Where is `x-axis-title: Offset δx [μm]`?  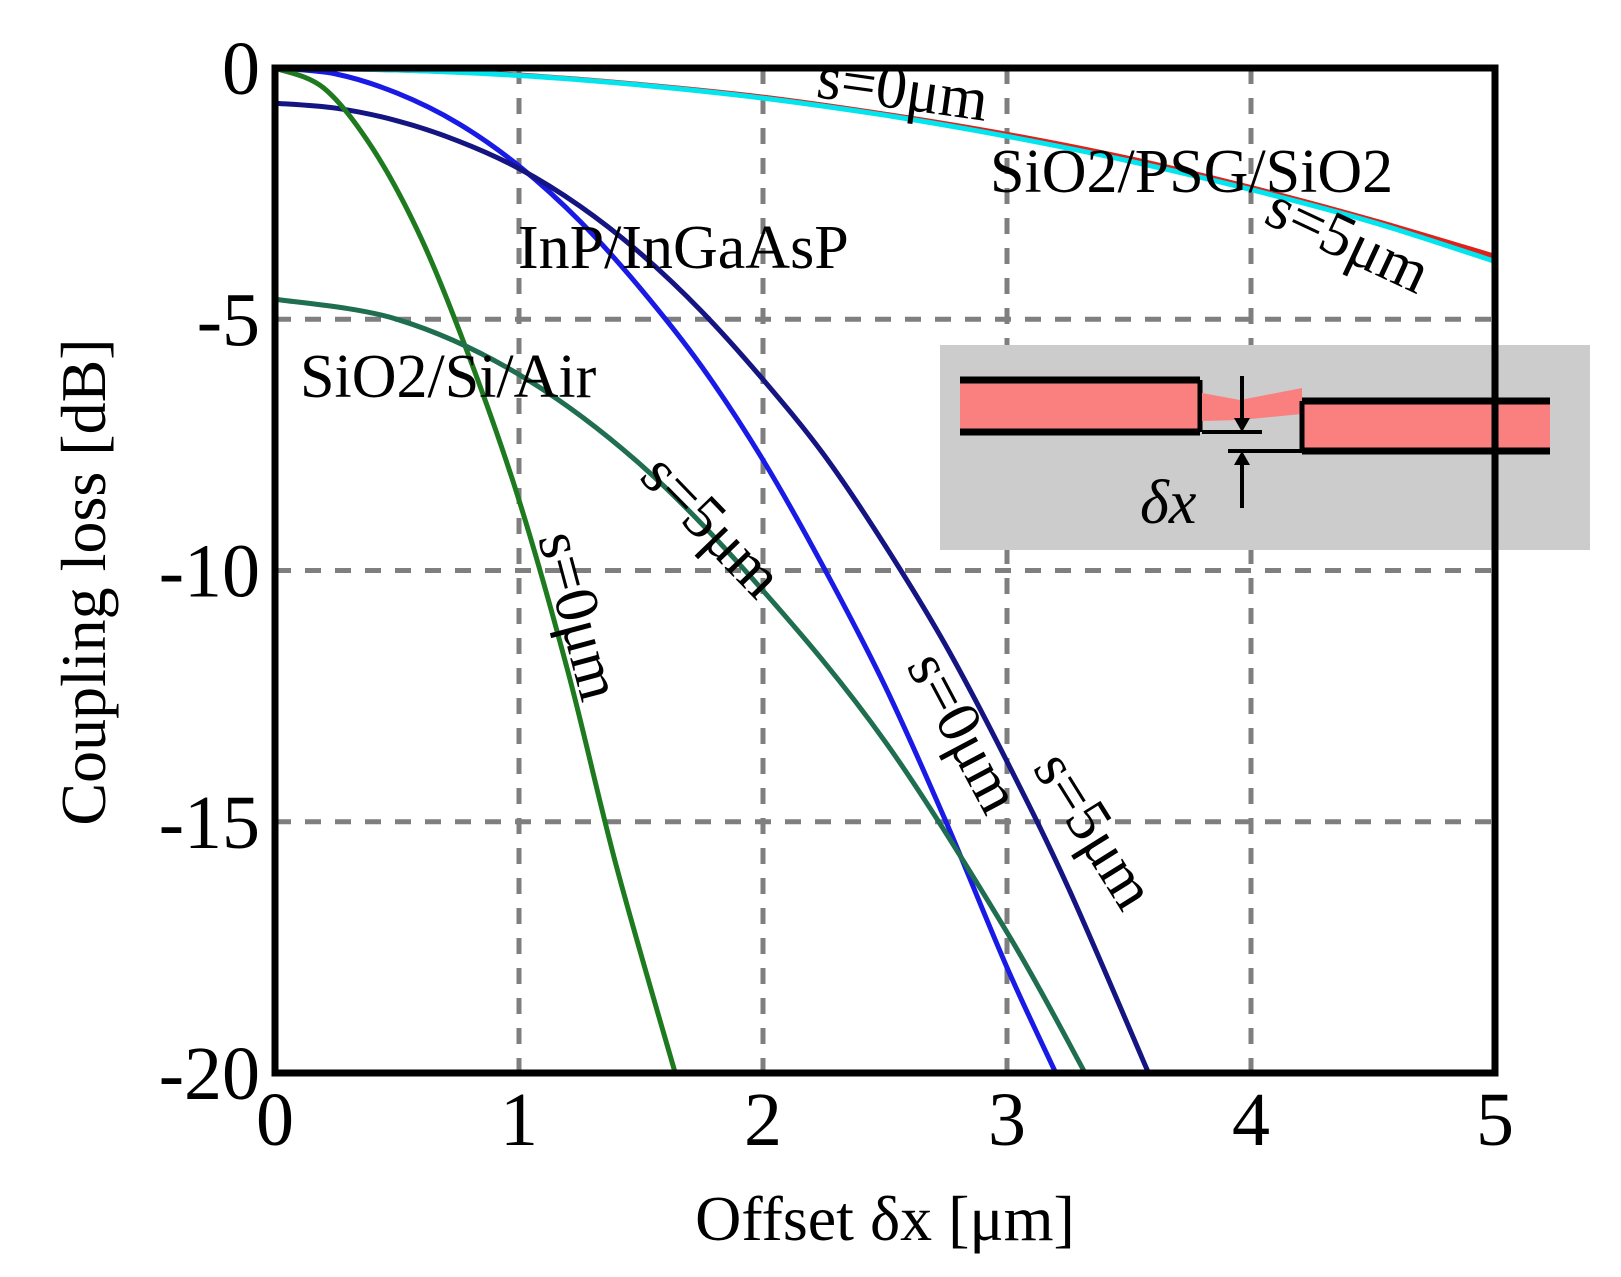
x-axis-title: Offset δx [μm] is located at coordinates (885, 1218).